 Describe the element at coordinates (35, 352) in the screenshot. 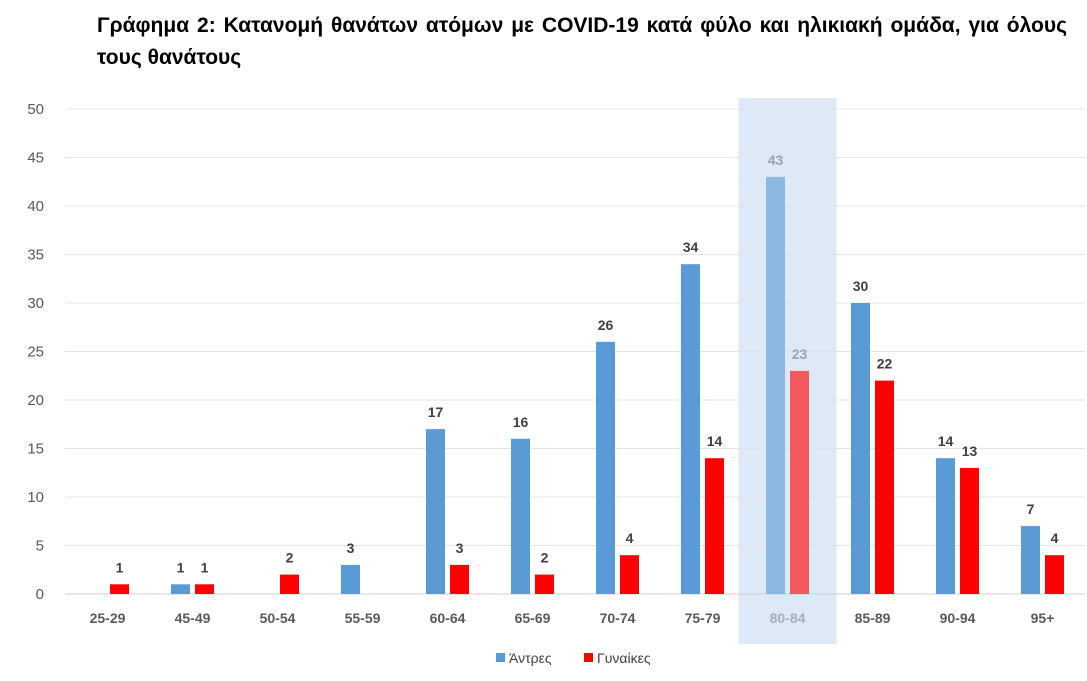

I see `y-tick-label: 25` at that location.